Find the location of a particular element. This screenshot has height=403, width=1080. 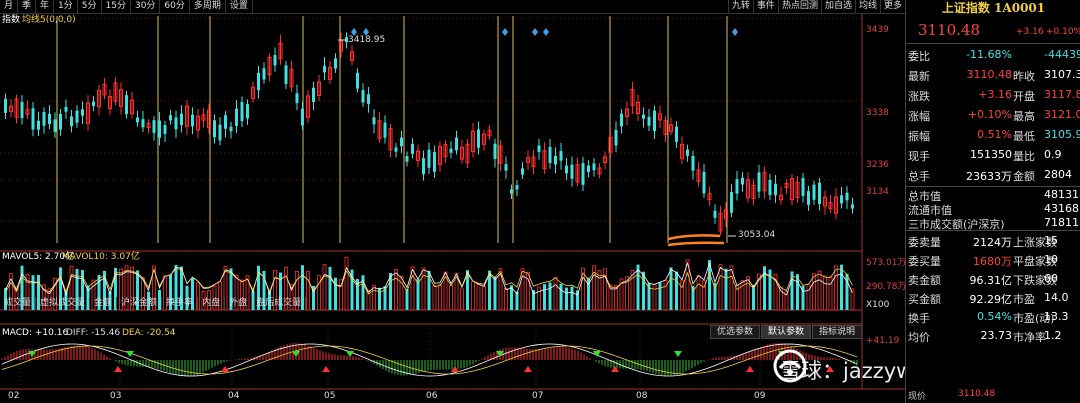

quote-value: +3.16 is located at coordinates (995, 94).